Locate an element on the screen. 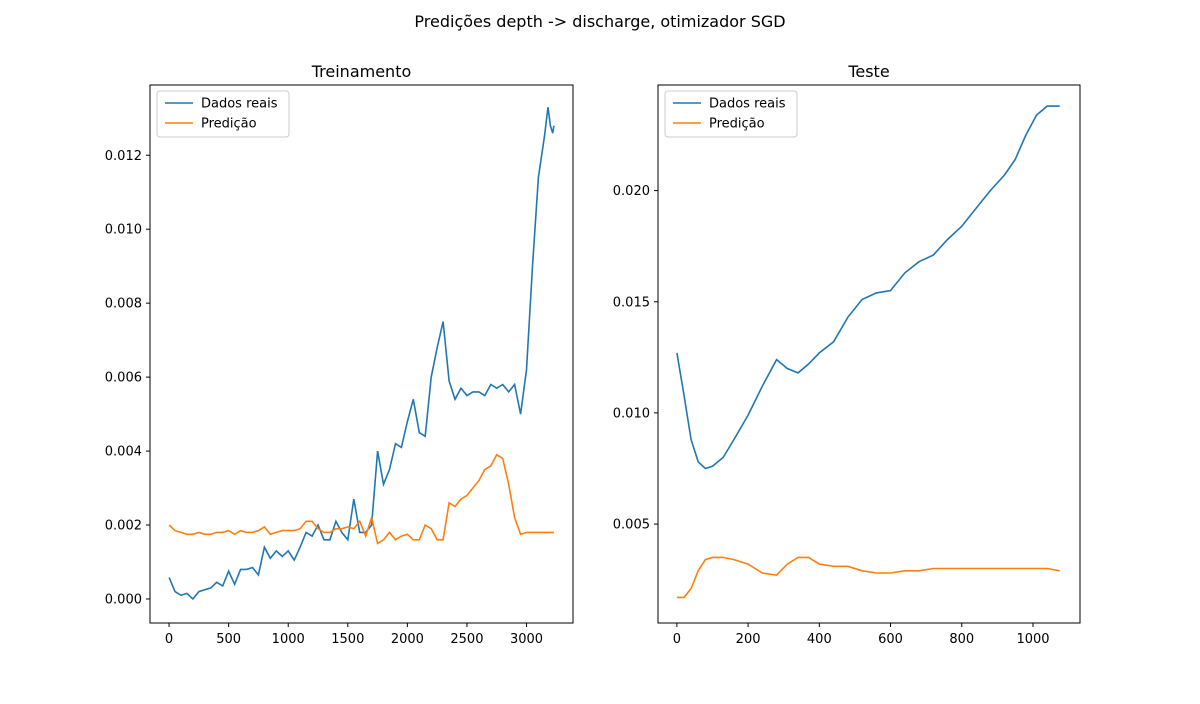  test-x-tick-label: 600 is located at coordinates (890, 639).